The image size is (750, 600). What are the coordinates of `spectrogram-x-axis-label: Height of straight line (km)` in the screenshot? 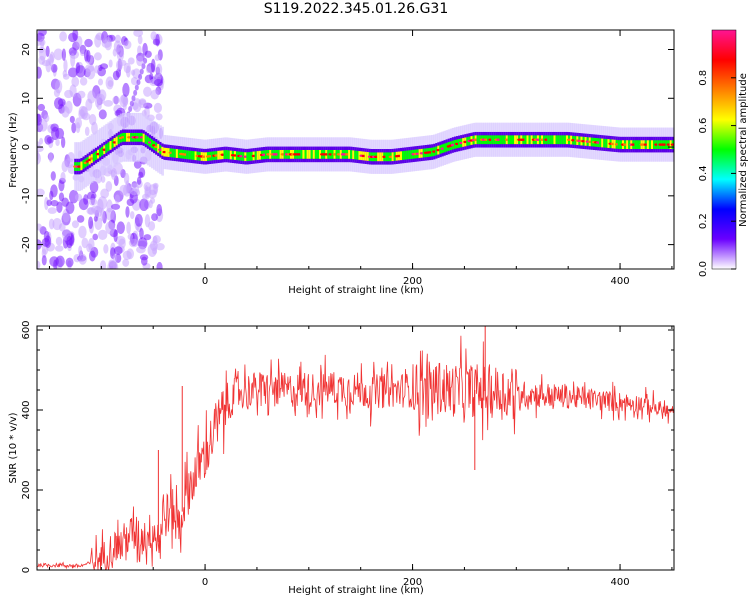 It's located at (356, 290).